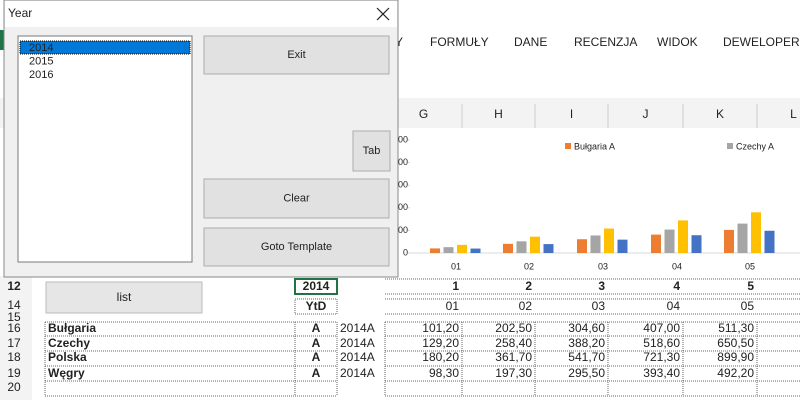 The height and width of the screenshot is (400, 800). What do you see at coordinates (66, 373) in the screenshot?
I see `country-cell: Węgry` at bounding box center [66, 373].